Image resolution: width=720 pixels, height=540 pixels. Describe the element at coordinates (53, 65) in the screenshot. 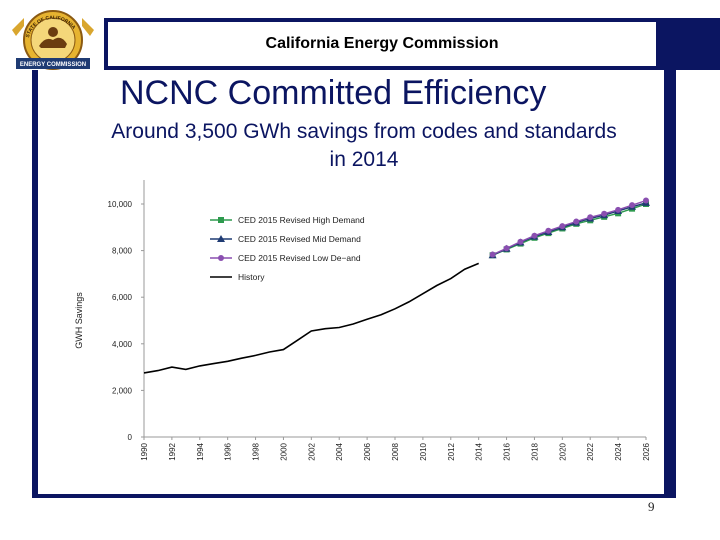

I see `seal-bottom-text: ENERGY COMMISSION` at that location.